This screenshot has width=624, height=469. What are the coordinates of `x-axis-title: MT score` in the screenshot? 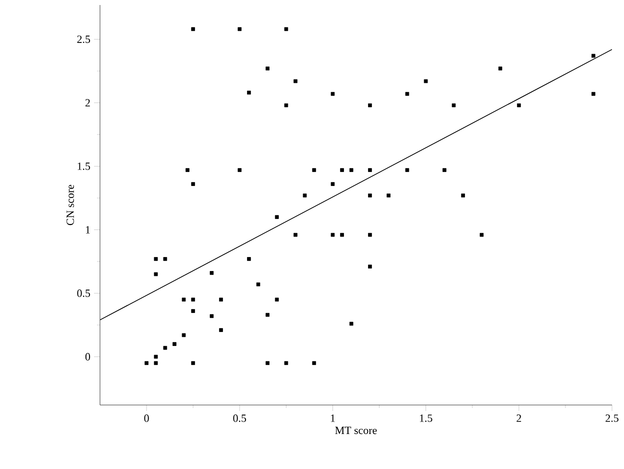 It's located at (356, 430).